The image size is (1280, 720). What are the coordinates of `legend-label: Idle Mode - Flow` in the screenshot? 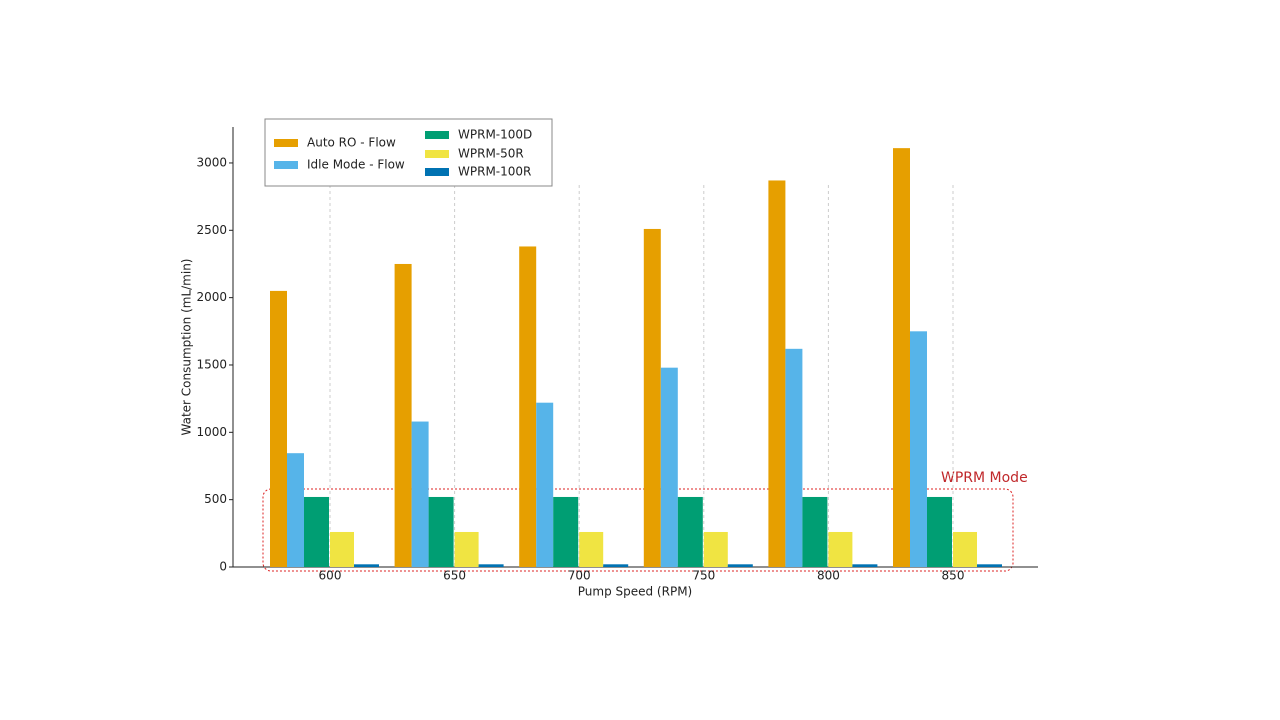 It's located at (356, 165).